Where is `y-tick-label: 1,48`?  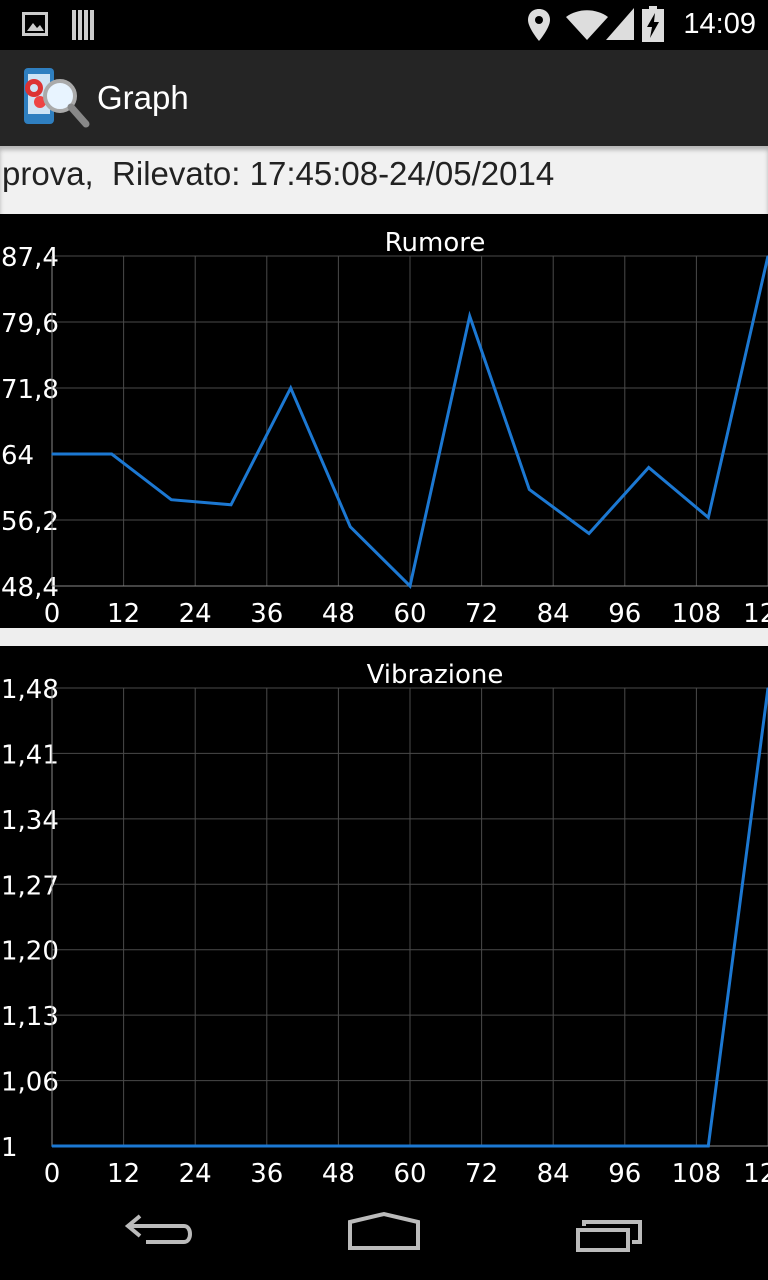 y-tick-label: 1,48 is located at coordinates (30, 690).